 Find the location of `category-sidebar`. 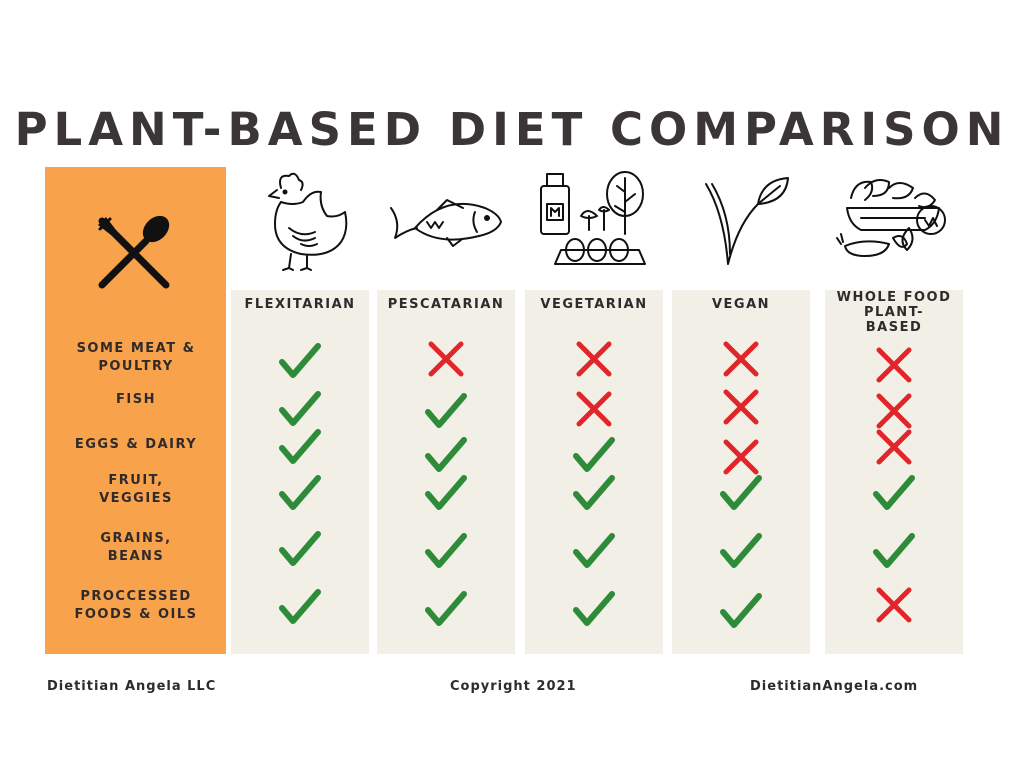

category-sidebar is located at coordinates (135, 410).